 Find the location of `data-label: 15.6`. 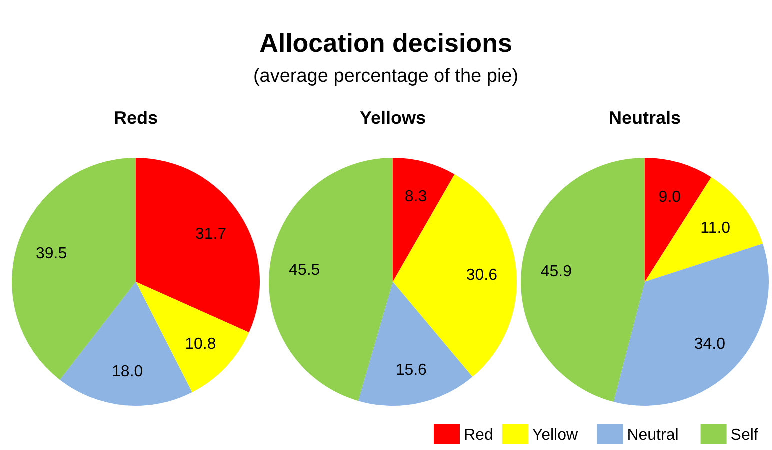

data-label: 15.6 is located at coordinates (412, 370).